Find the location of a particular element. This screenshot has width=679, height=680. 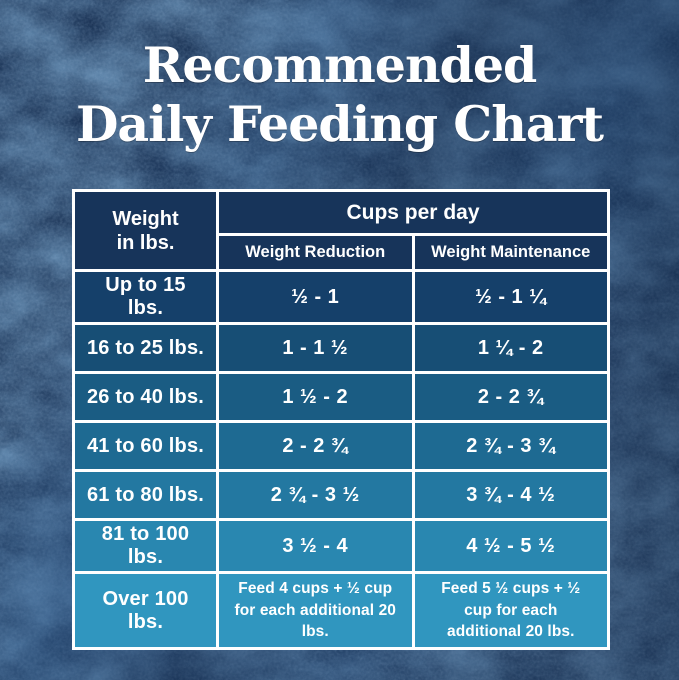

cell-maintenance-value: 1 ¼ - 2 is located at coordinates (510, 348).